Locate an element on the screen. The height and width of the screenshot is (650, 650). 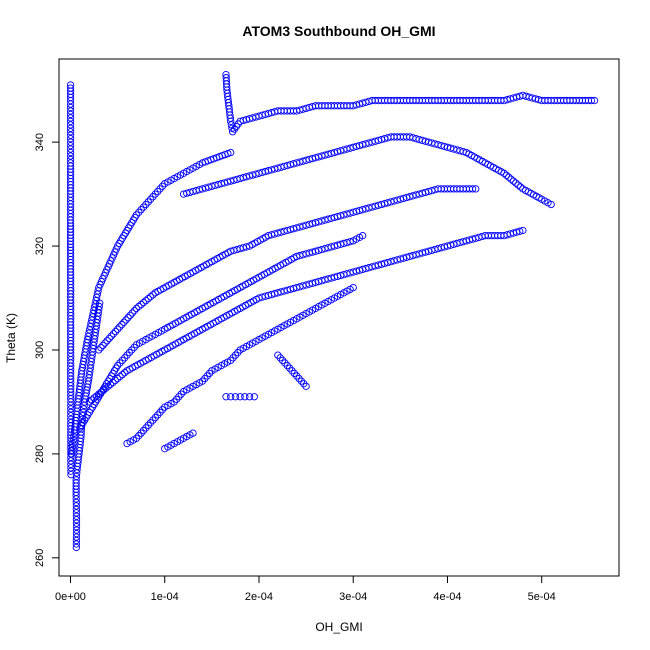
y-axis: 260 280 300 320 340 is located at coordinates (47, 350).